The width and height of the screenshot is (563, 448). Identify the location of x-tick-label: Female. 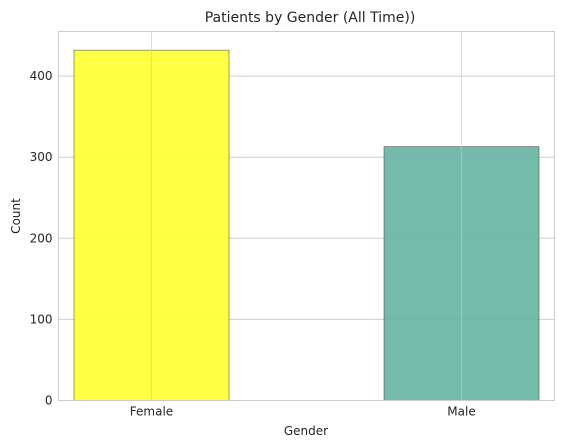
(151, 412).